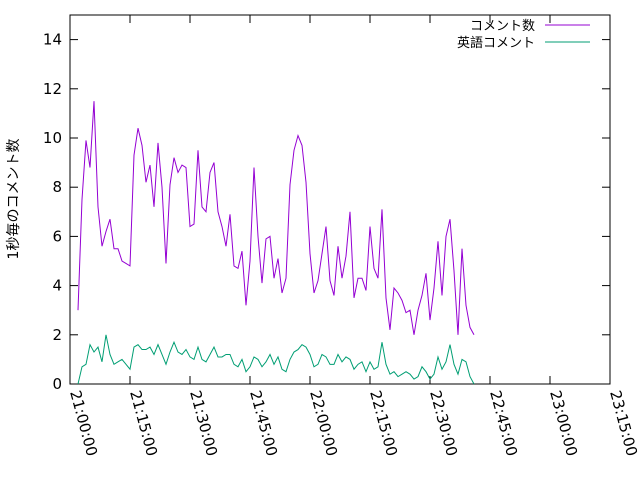 The width and height of the screenshot is (640, 480). I want to click on x-tick-label: 22:30:00, so click(443, 423).